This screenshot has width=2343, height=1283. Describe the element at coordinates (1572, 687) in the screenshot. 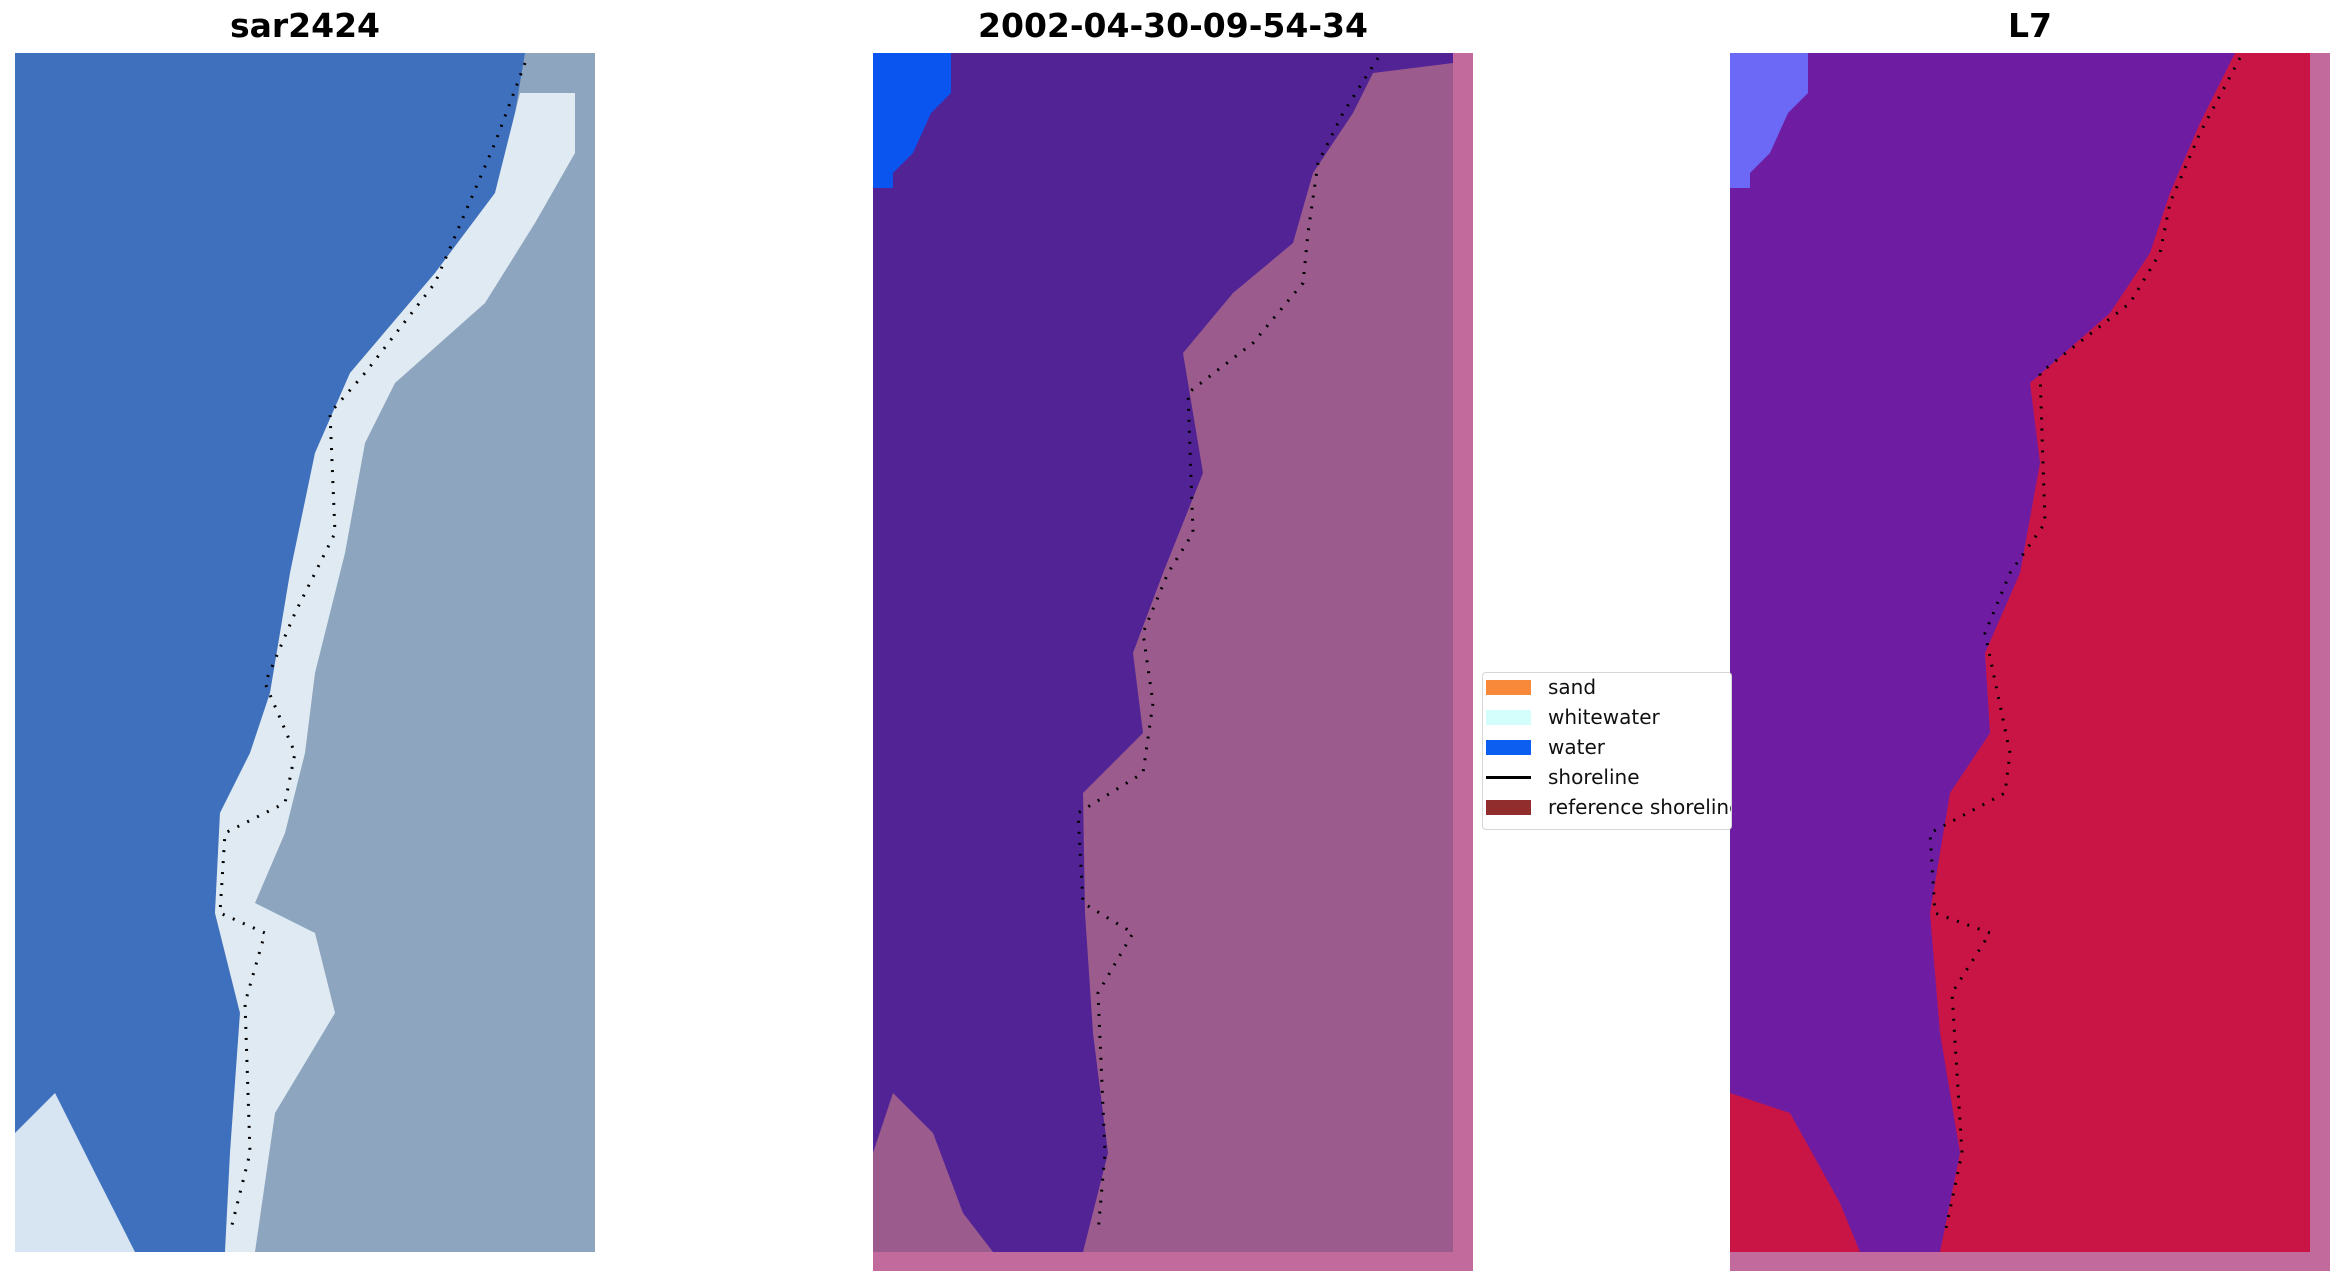

I see `legend-label-sand: sand` at that location.